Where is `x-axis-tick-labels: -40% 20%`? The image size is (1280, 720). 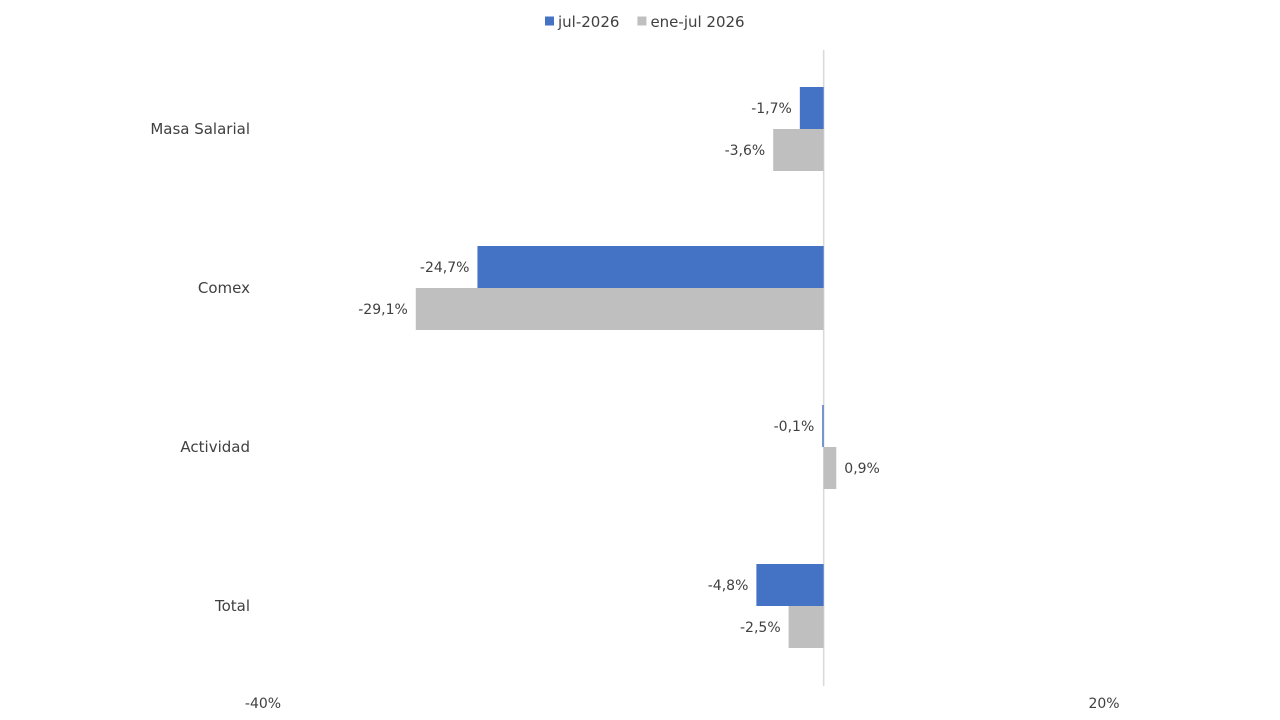
x-axis-tick-labels: -40% 20% is located at coordinates (682, 704).